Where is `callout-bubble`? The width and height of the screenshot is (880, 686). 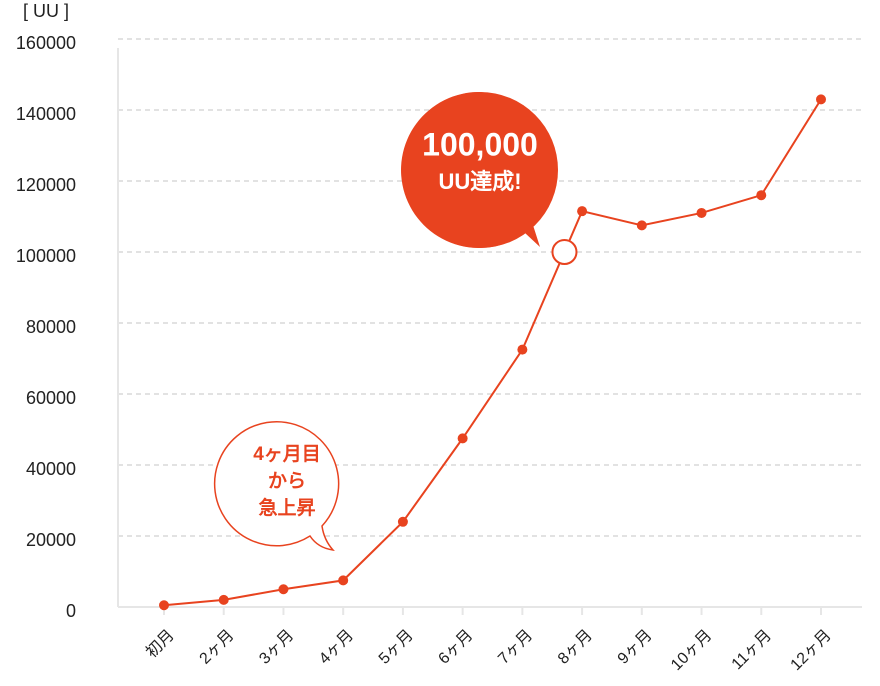
callout-bubble is located at coordinates (276, 486).